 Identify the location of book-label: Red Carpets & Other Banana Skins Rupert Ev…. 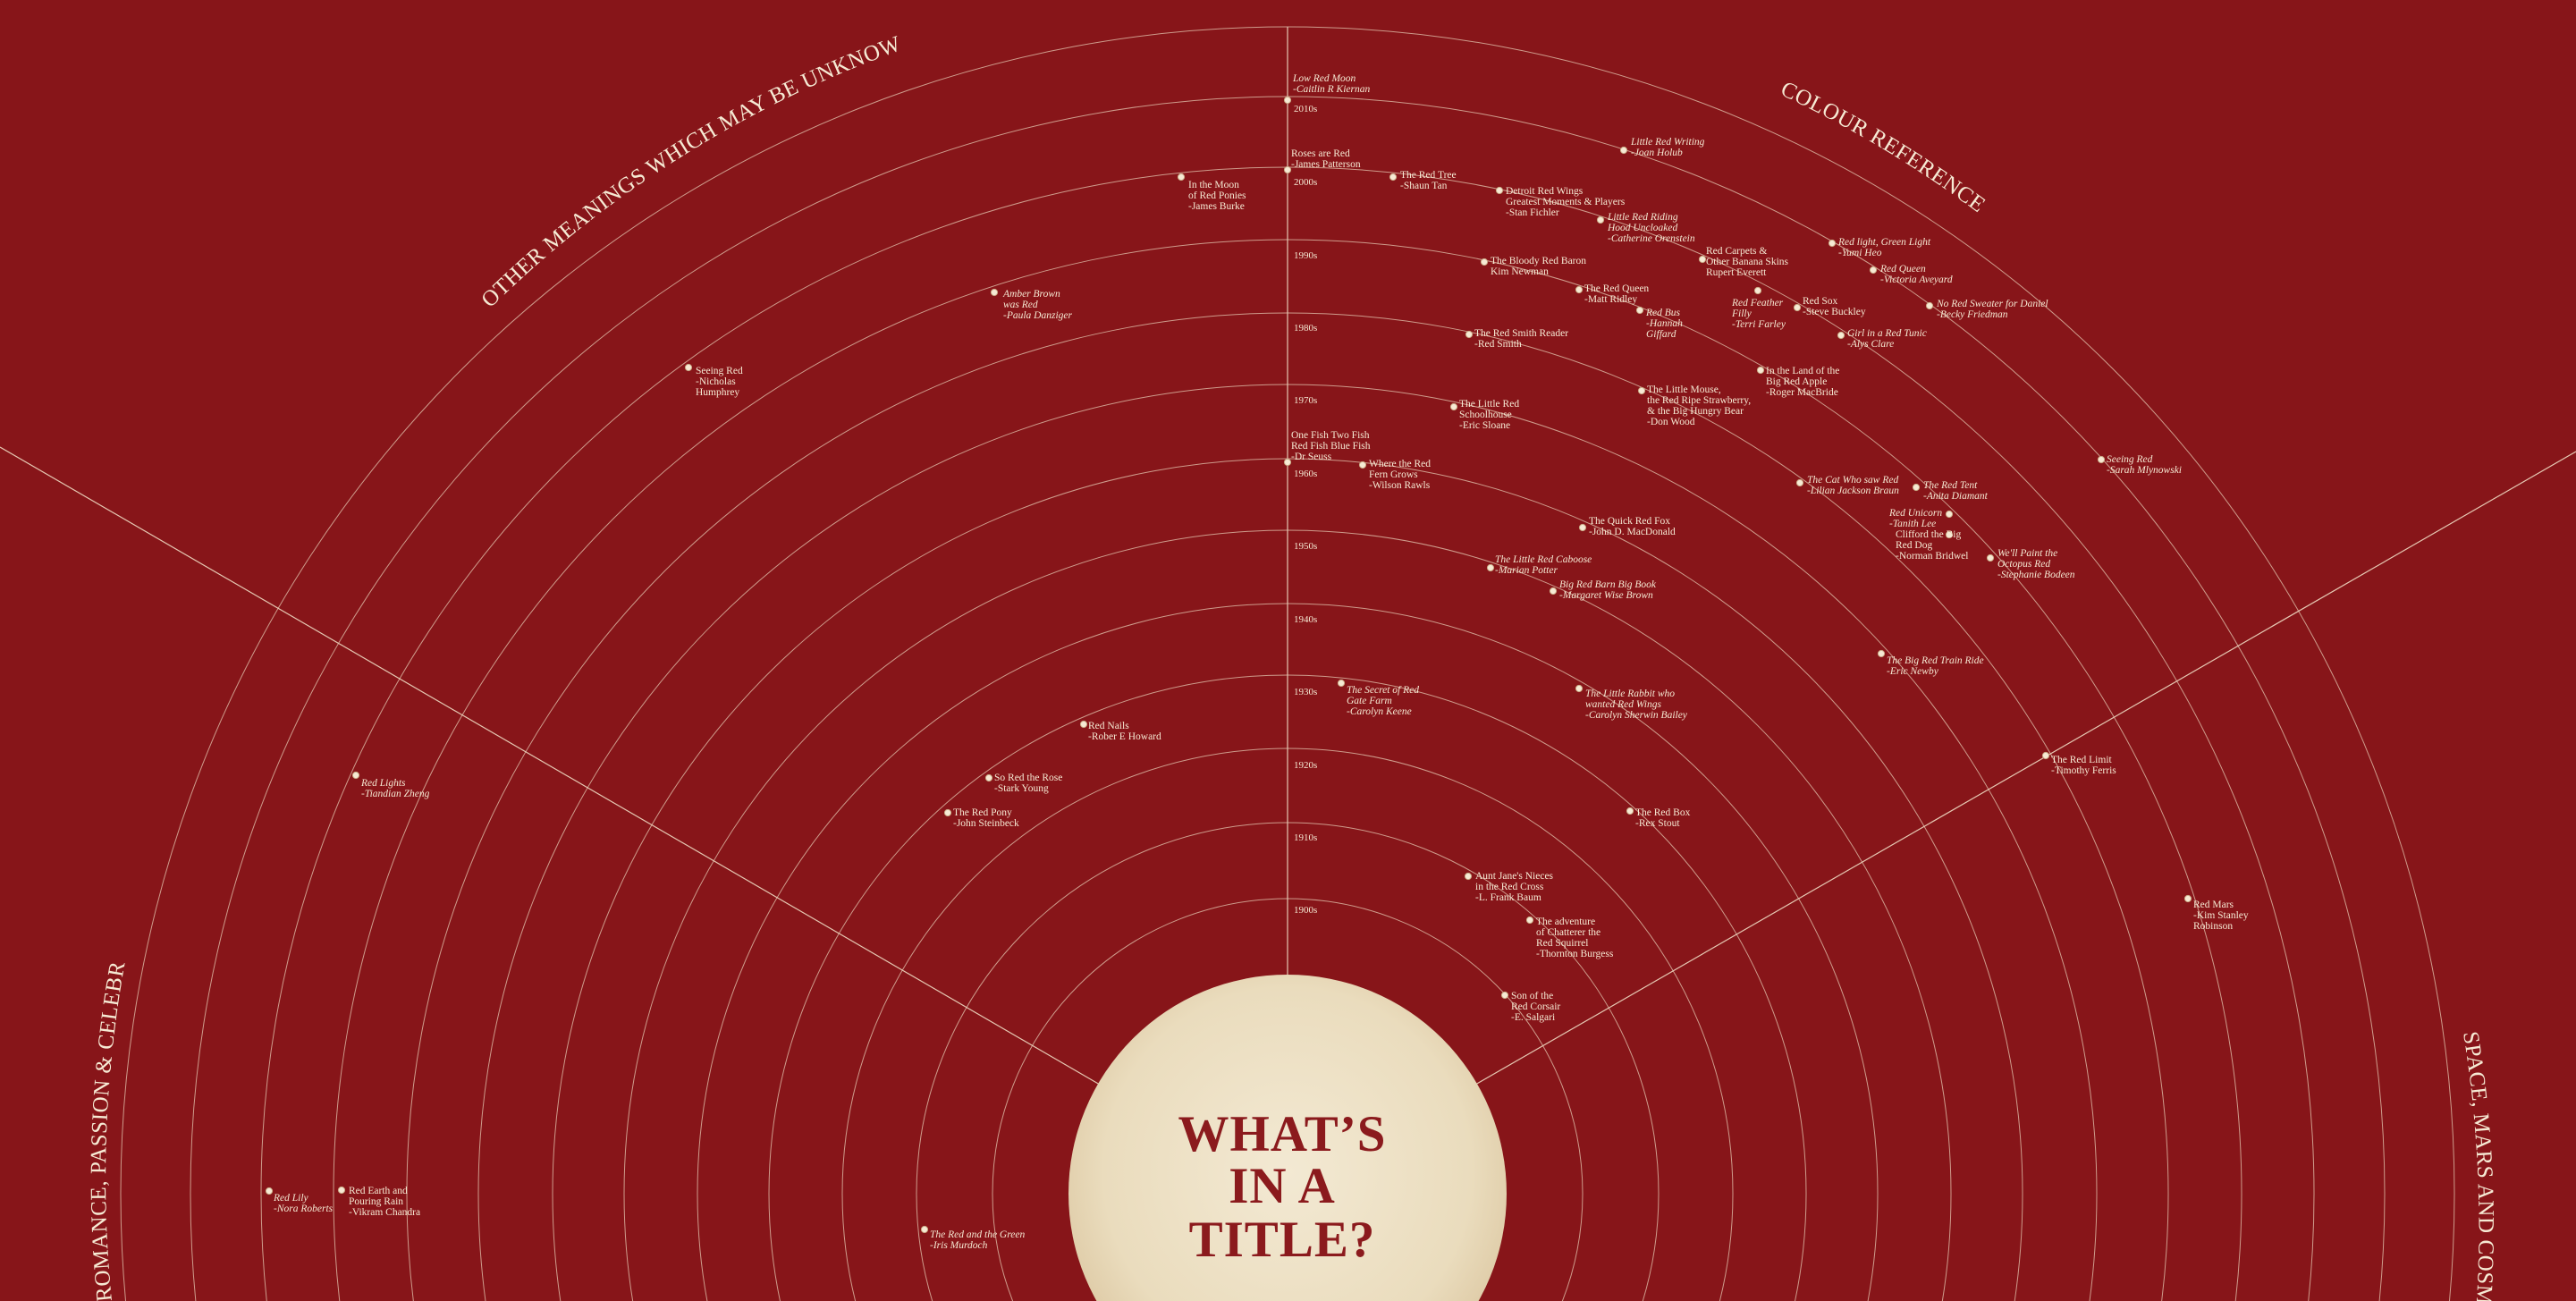
(1747, 262).